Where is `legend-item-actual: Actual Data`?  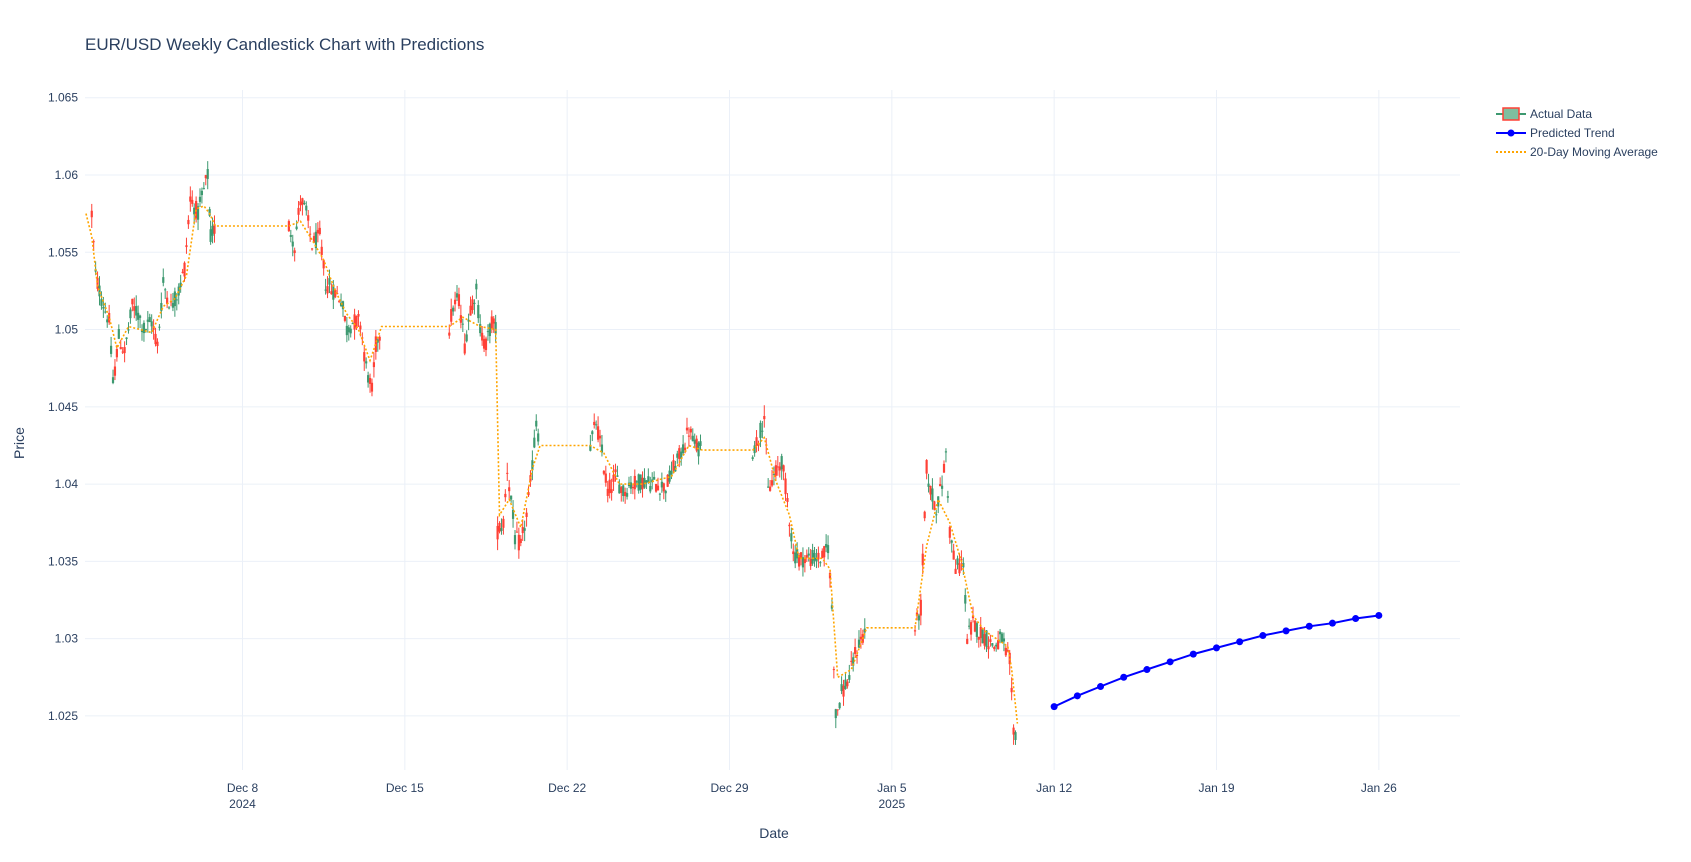 legend-item-actual: Actual Data is located at coordinates (1544, 114).